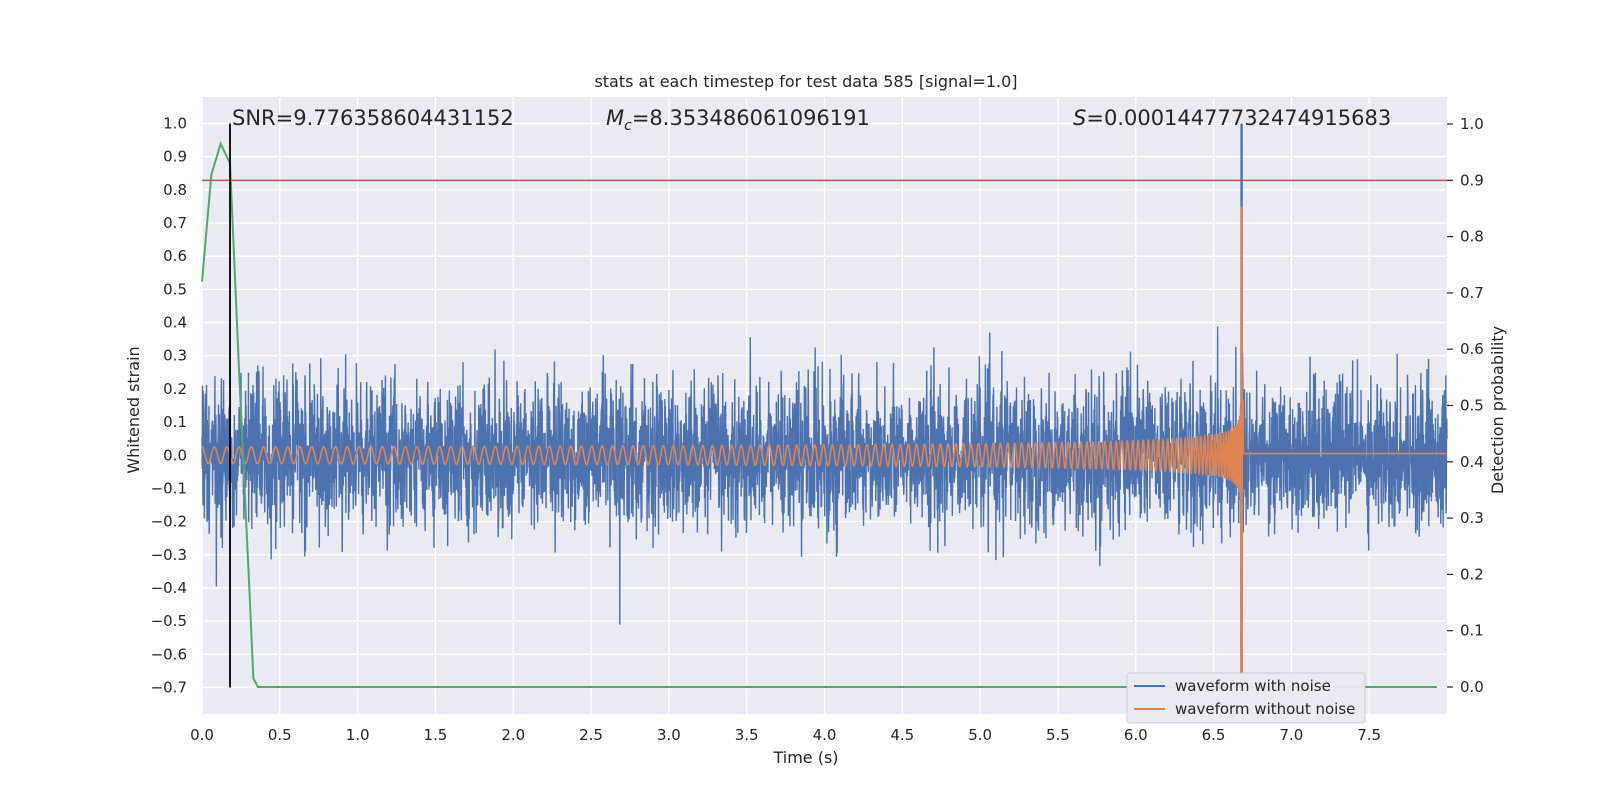 This screenshot has width=1600, height=800. I want to click on y-tick-label: −0.5, so click(169, 621).